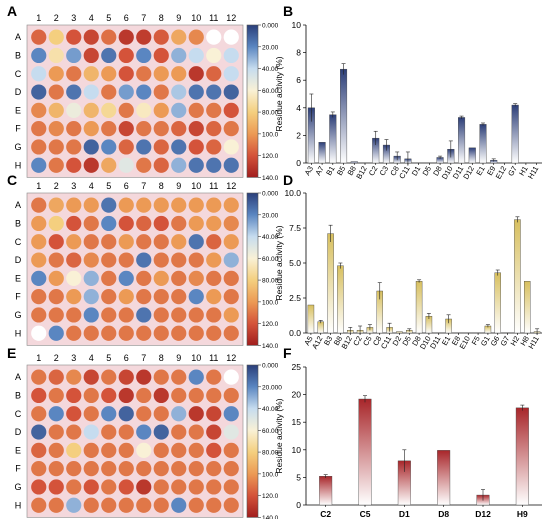  I want to click on y-tick-label: 5.0, so click(295, 263).